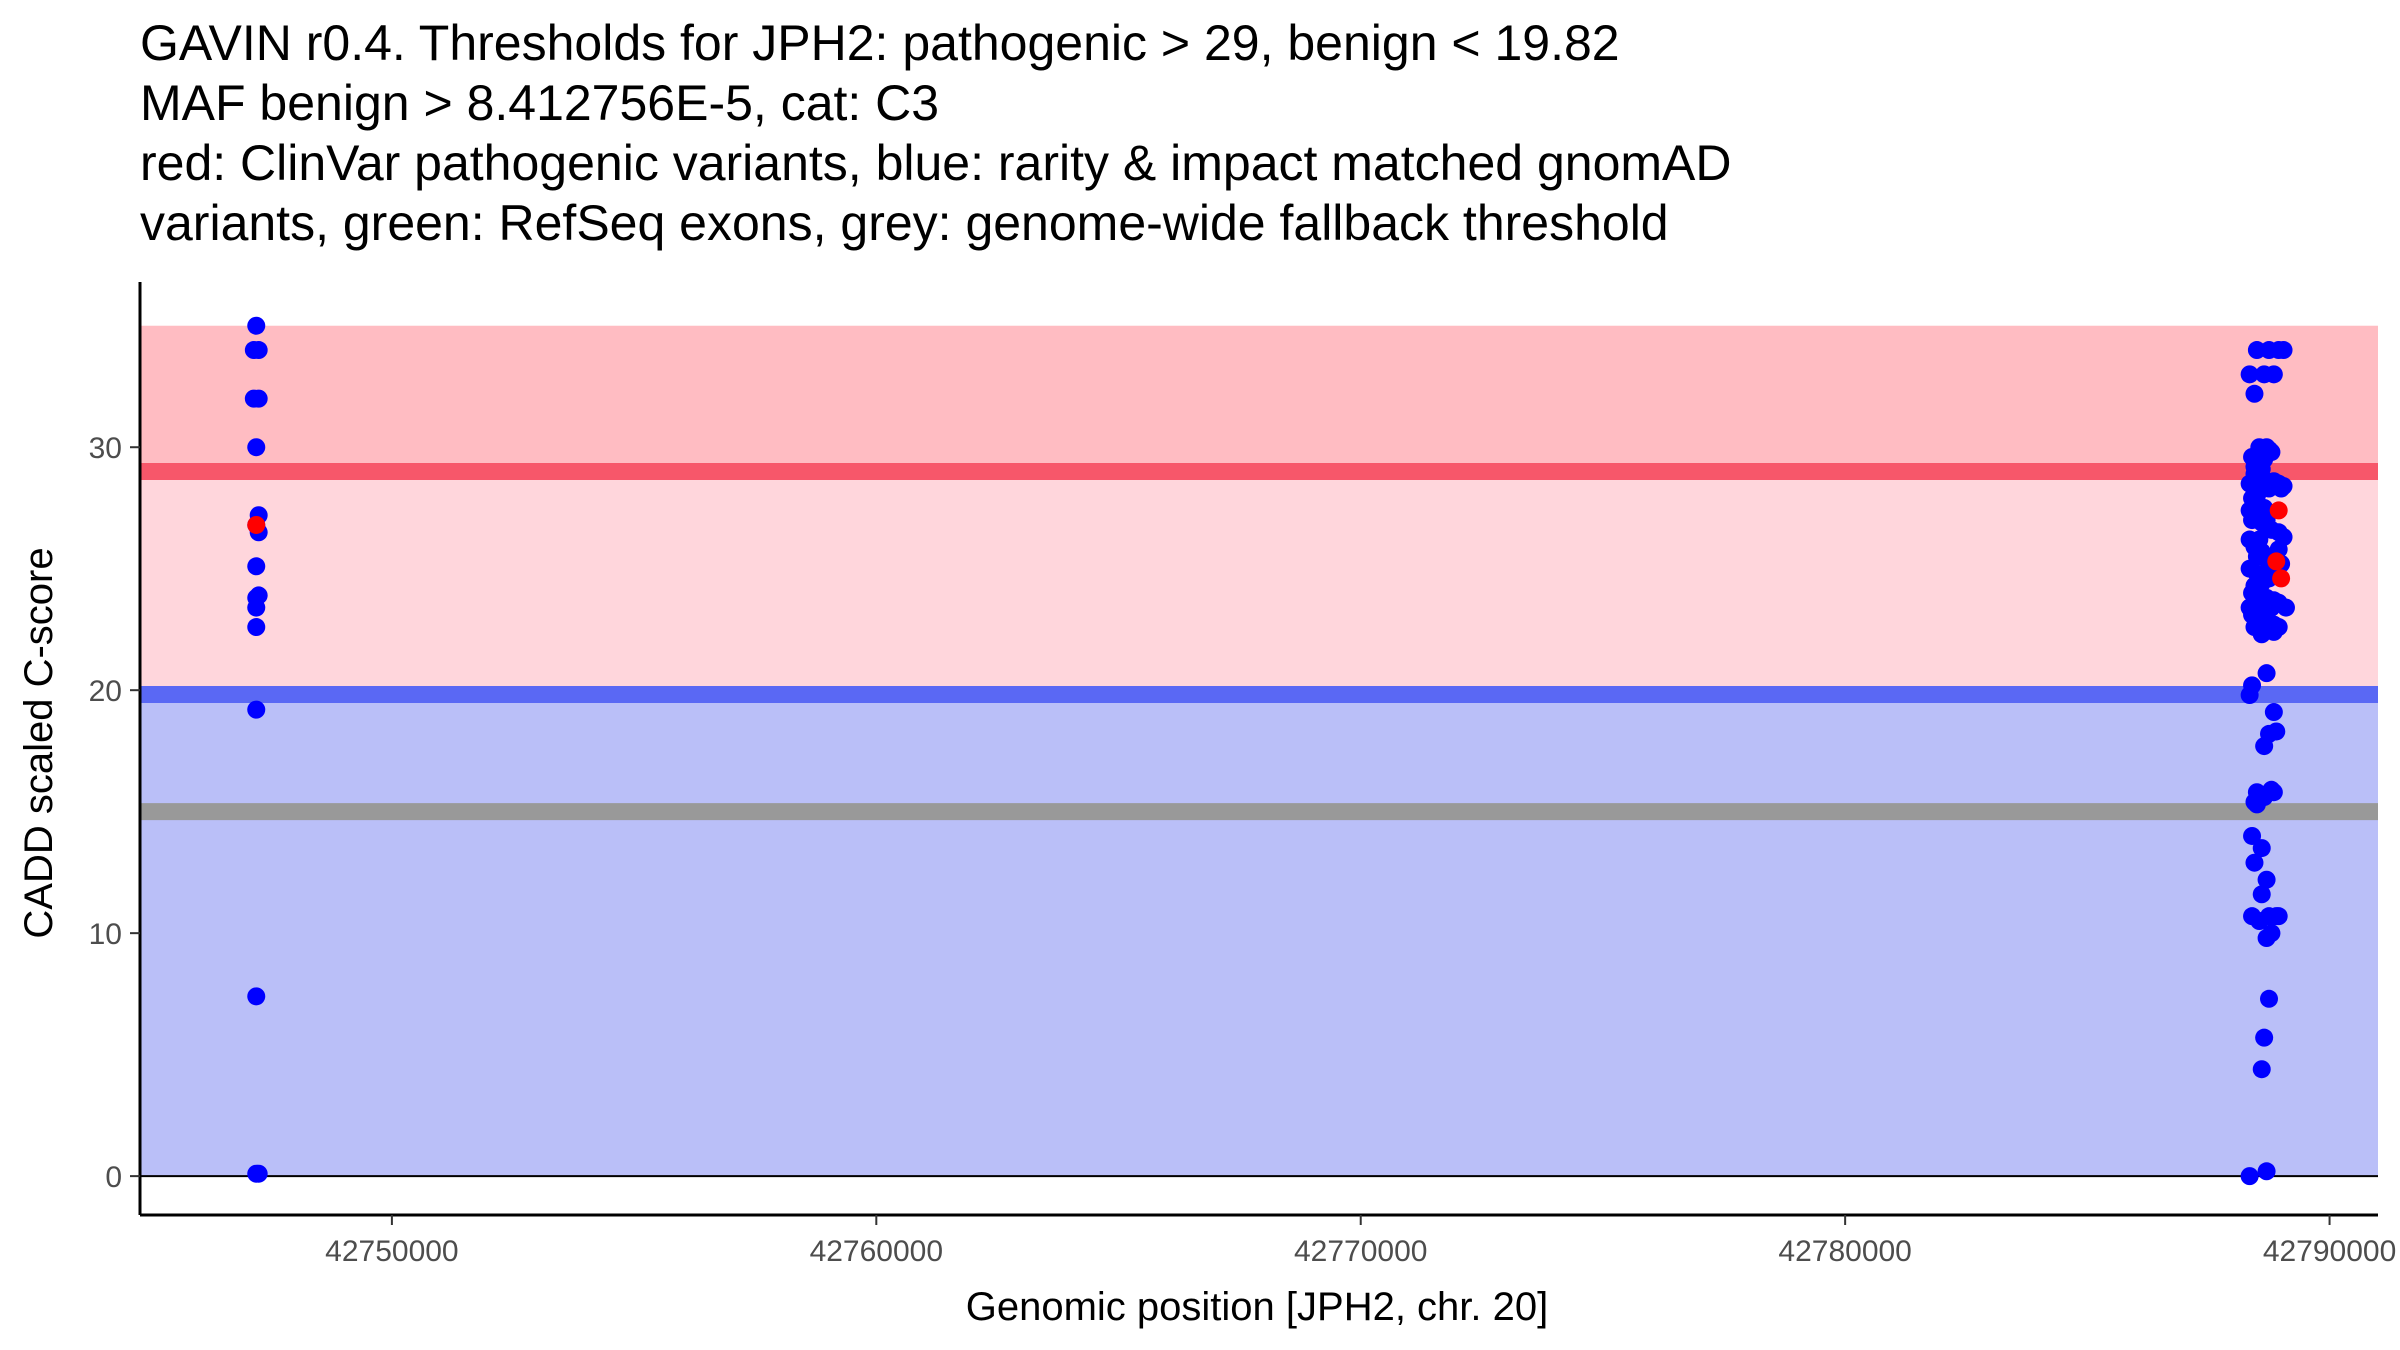 The width and height of the screenshot is (2400, 1350). Describe the element at coordinates (1257, 1307) in the screenshot. I see `x-axis-title: Genomic position [JPH2, chr. 20]` at that location.